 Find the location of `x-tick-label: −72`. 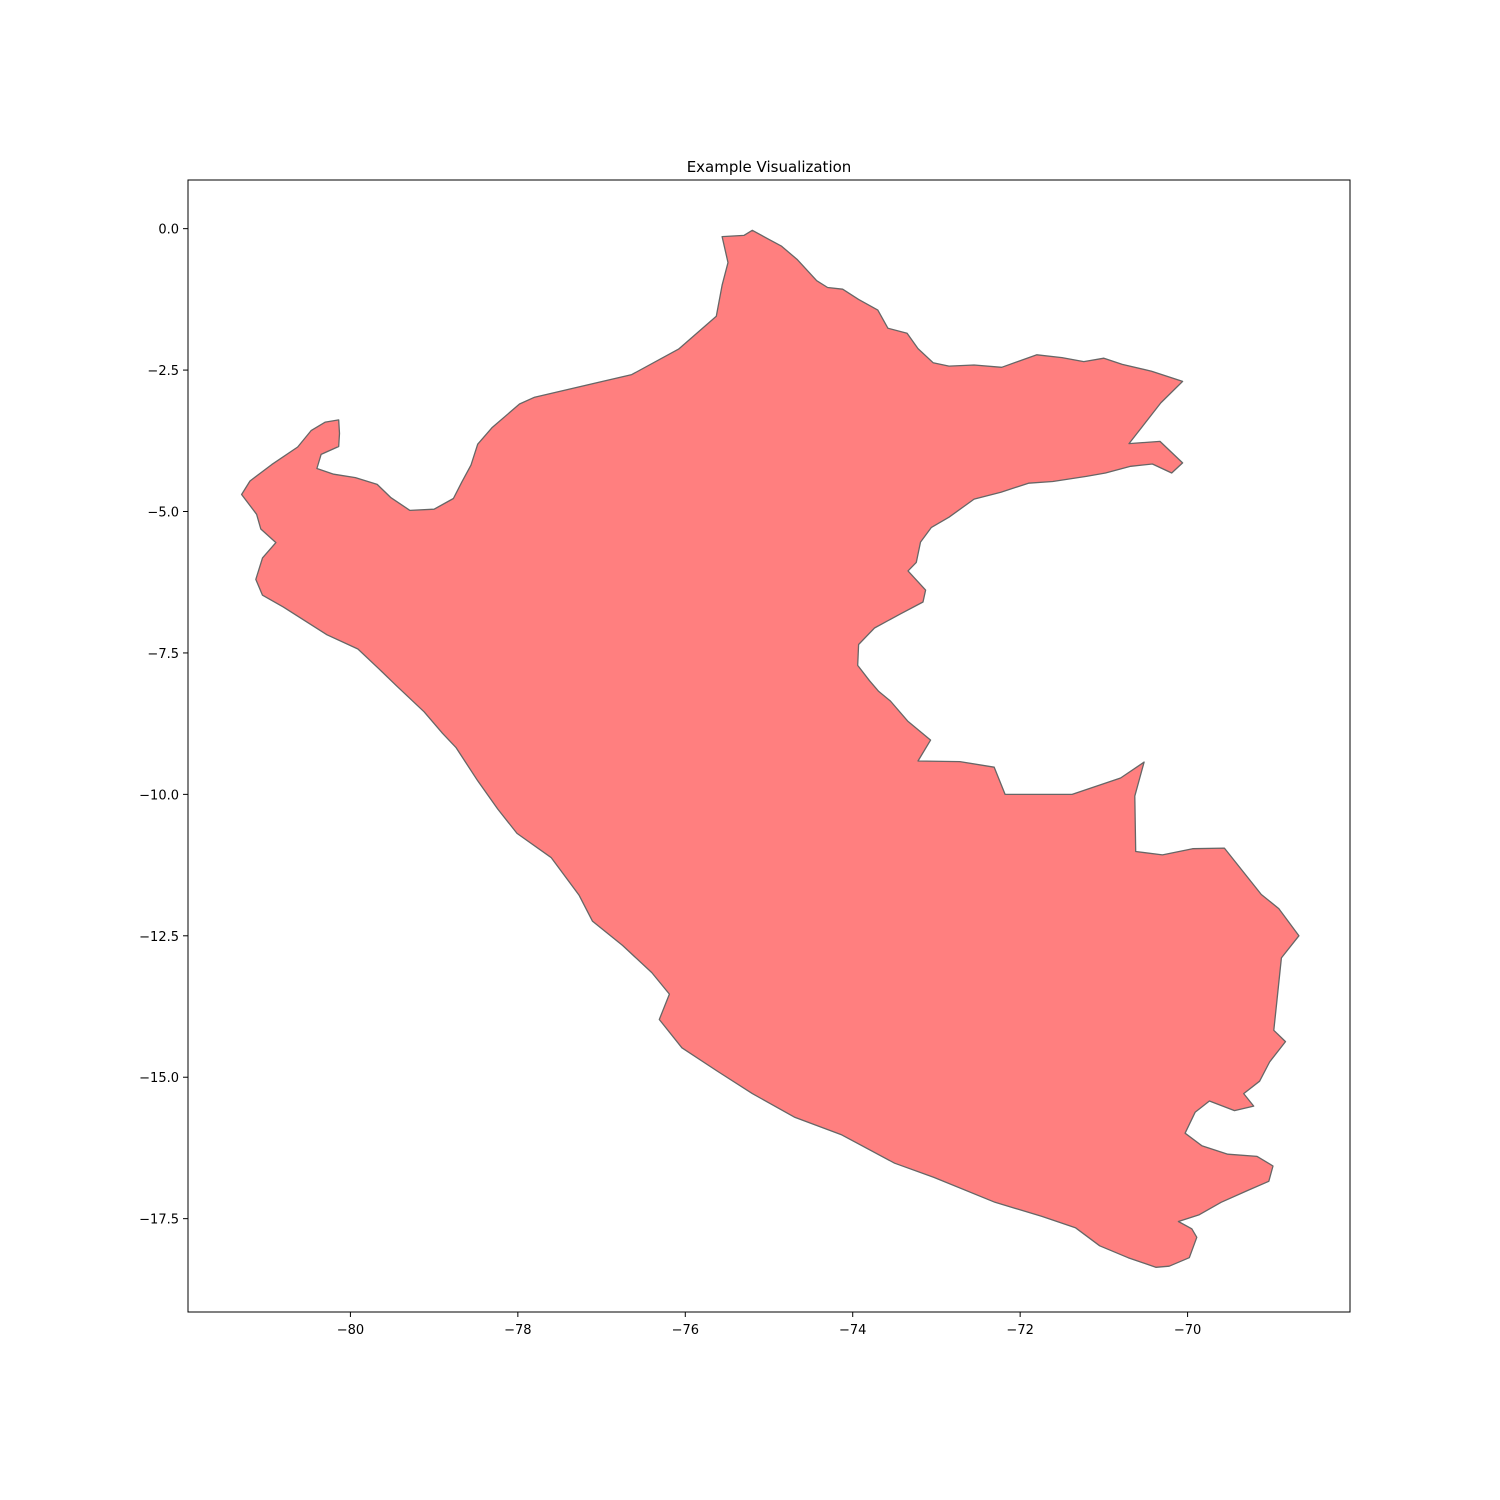

x-tick-label: −72 is located at coordinates (1019, 1330).